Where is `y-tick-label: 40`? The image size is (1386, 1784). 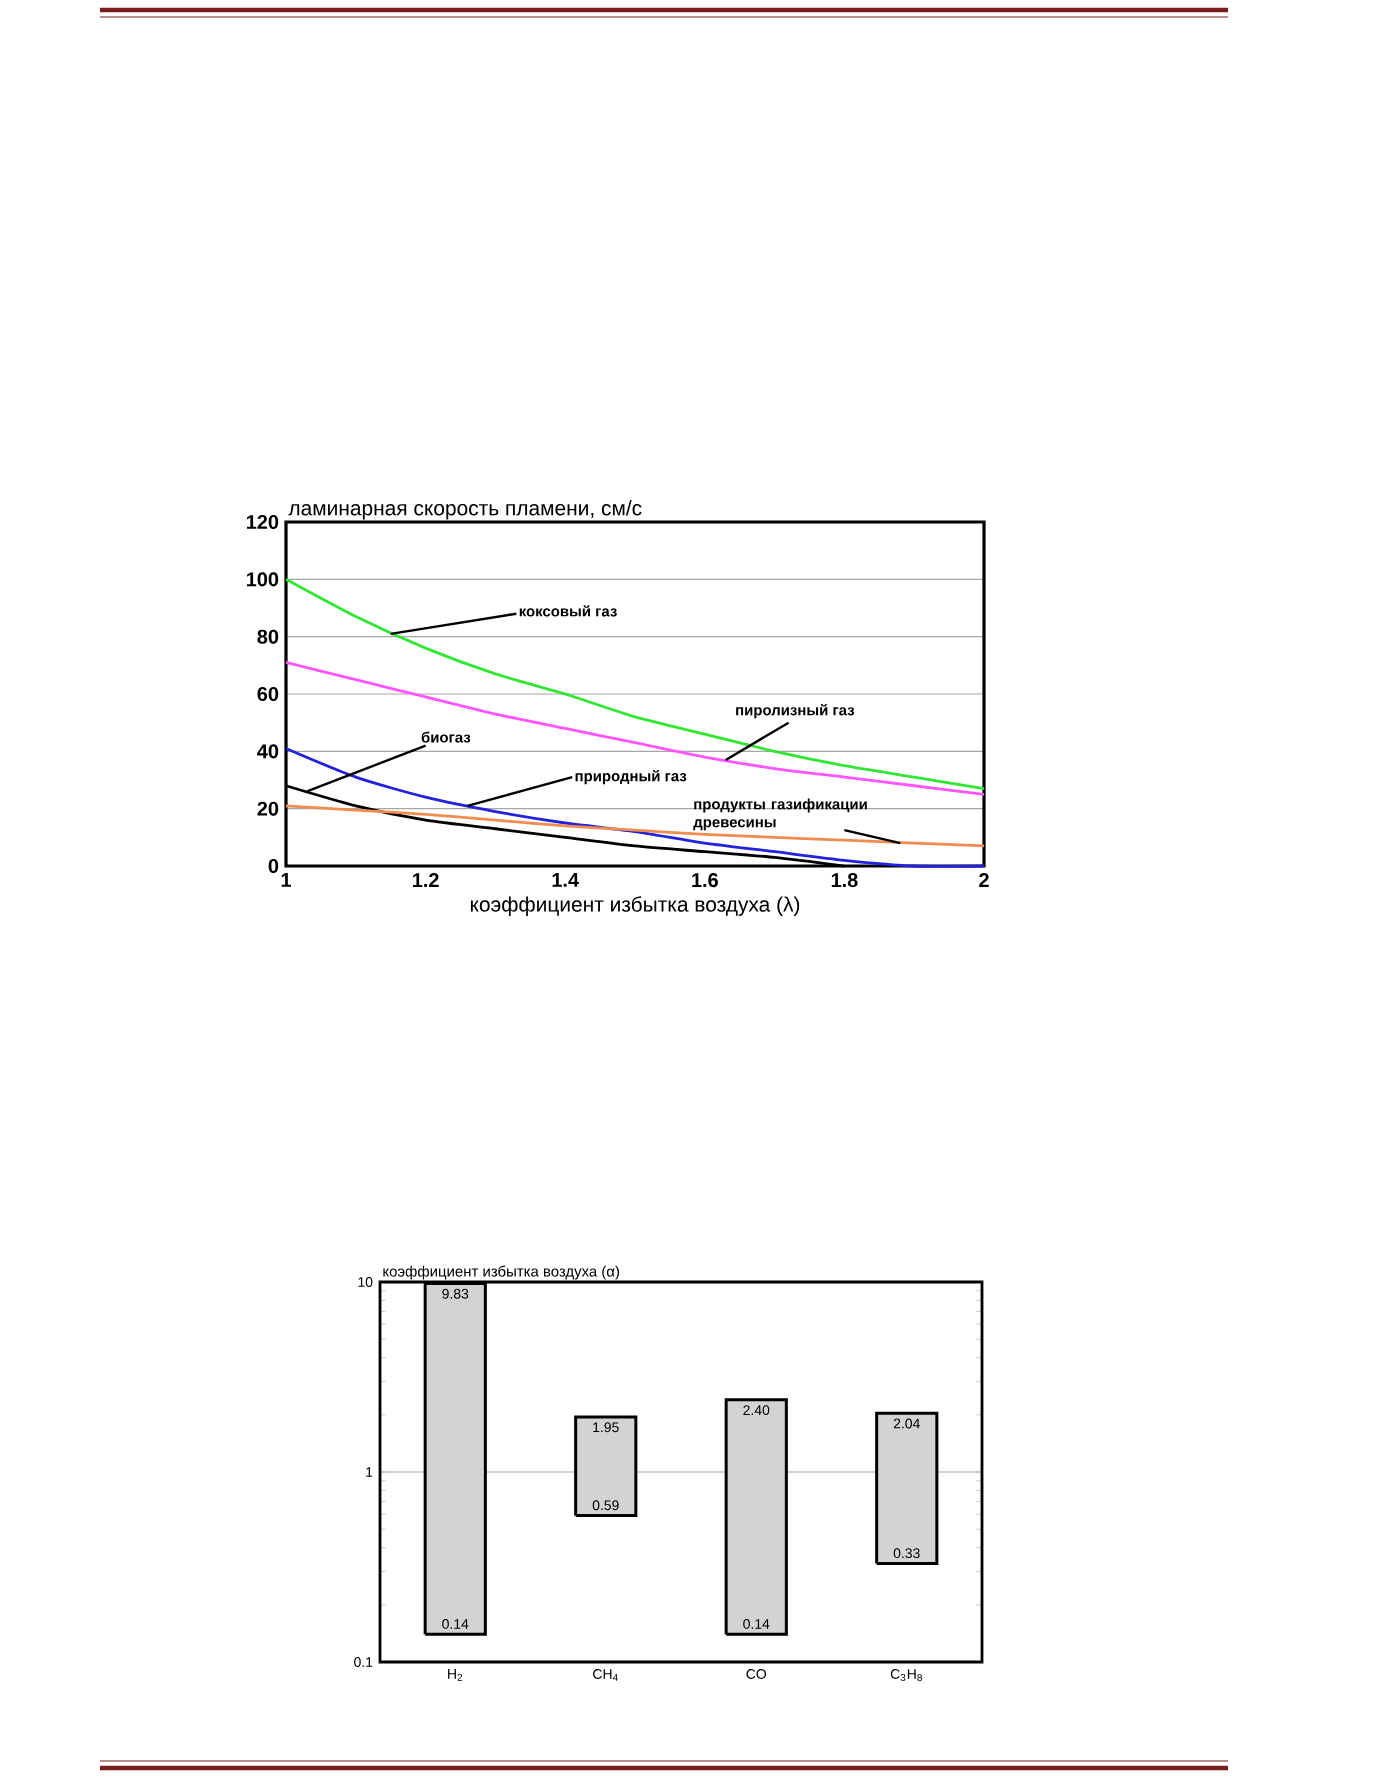
y-tick-label: 40 is located at coordinates (268, 751).